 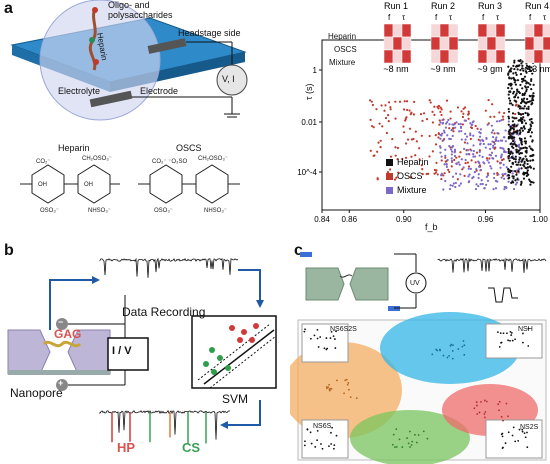 What do you see at coordinates (97, 159) in the screenshot?
I see `svg-text: CH₂OSO₃⁻` at bounding box center [97, 159].